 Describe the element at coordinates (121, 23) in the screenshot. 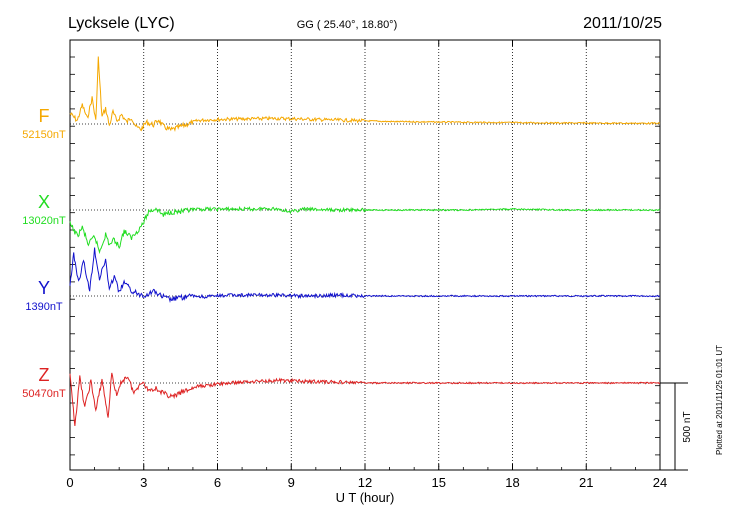

I see `station-title: Lycksele (LYC)` at that location.